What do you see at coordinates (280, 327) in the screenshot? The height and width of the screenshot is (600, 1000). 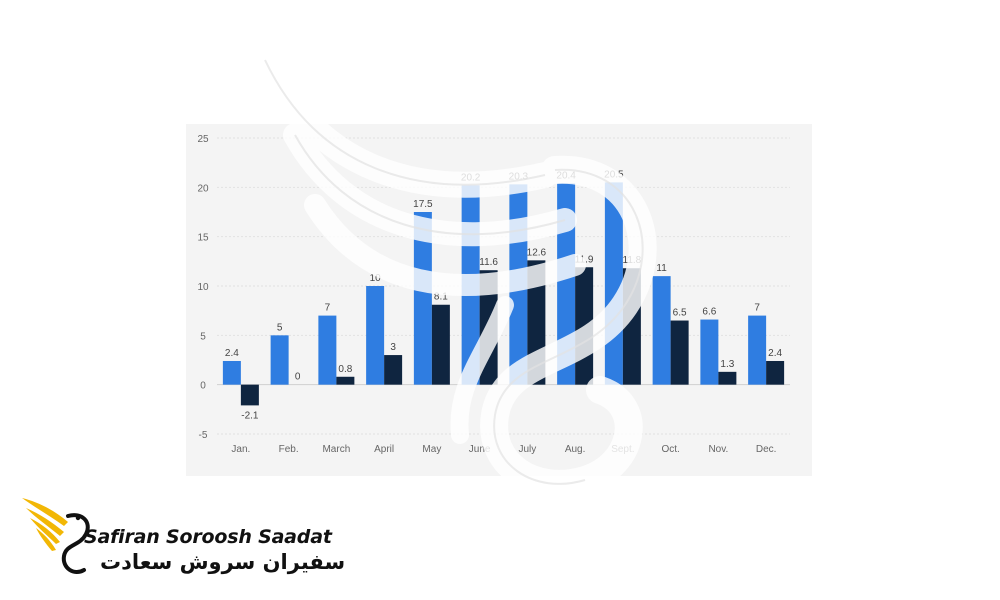 I see `bar-value-label: 5` at bounding box center [280, 327].